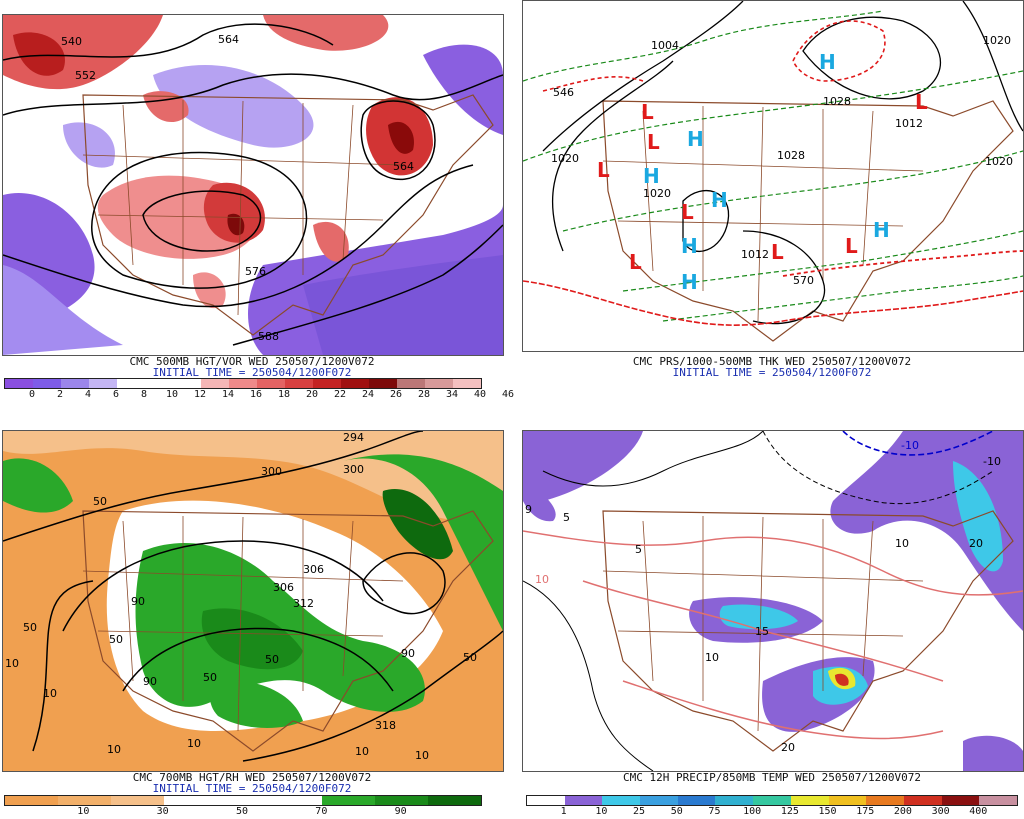 This screenshot has width=1024, height=819. Describe the element at coordinates (400, 811) in the screenshot. I see `color-scale-tick: 90` at that location.